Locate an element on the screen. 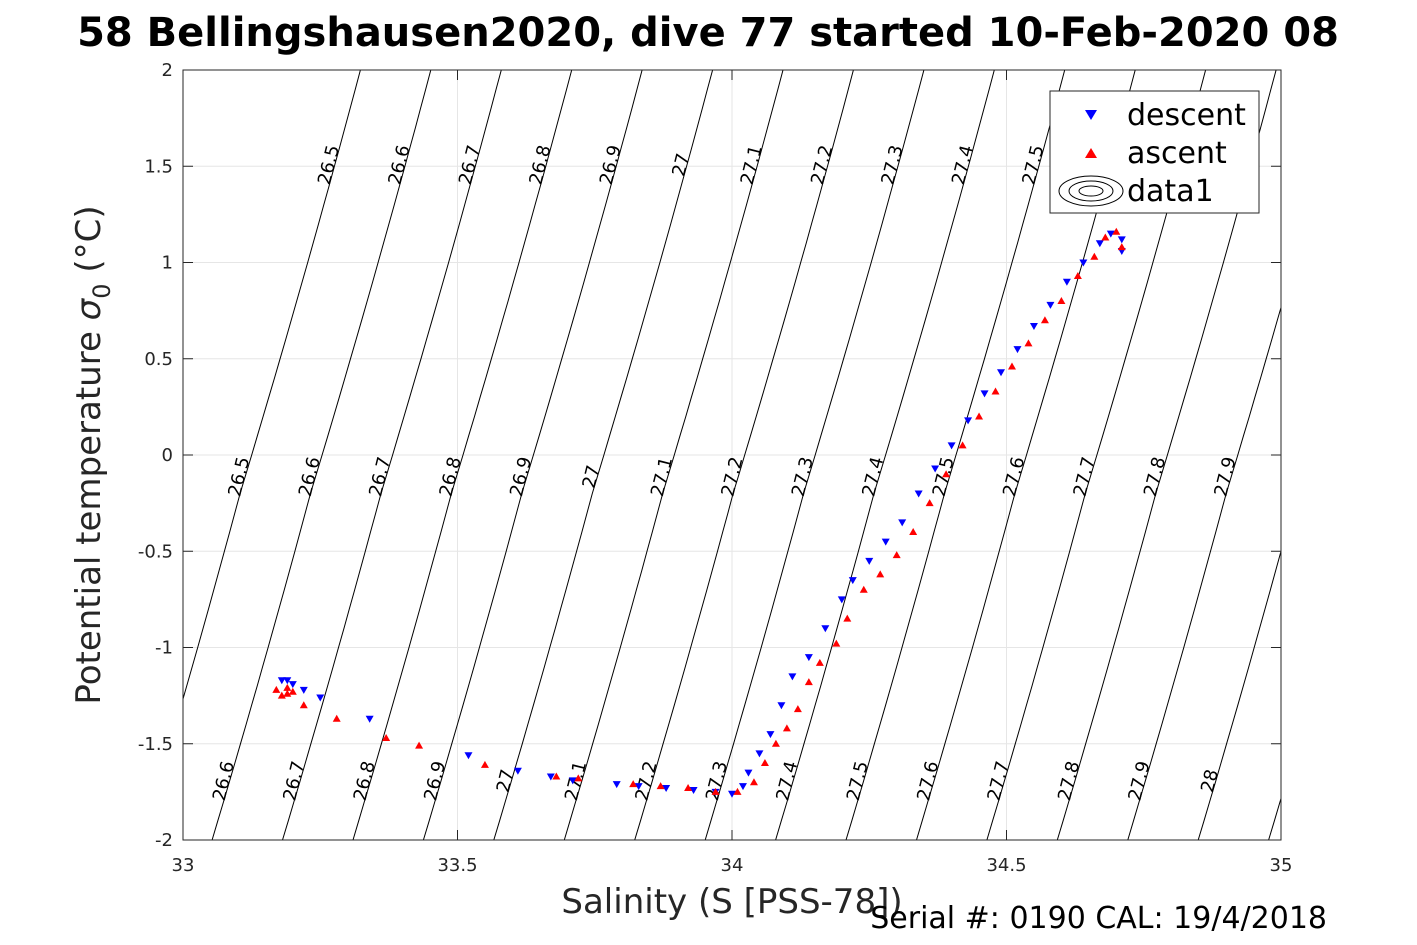 This screenshot has width=1417, height=945. legend-descent-label: descent is located at coordinates (1186, 115).